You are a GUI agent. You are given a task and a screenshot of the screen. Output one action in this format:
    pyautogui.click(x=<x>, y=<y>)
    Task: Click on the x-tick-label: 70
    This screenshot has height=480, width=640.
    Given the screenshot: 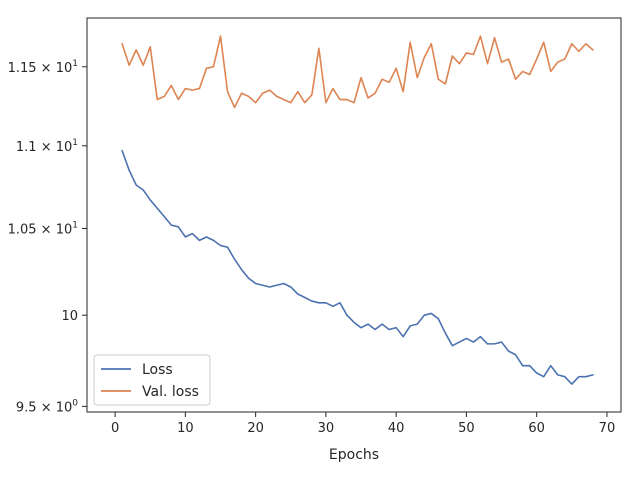 What is the action you would take?
    pyautogui.click(x=607, y=428)
    